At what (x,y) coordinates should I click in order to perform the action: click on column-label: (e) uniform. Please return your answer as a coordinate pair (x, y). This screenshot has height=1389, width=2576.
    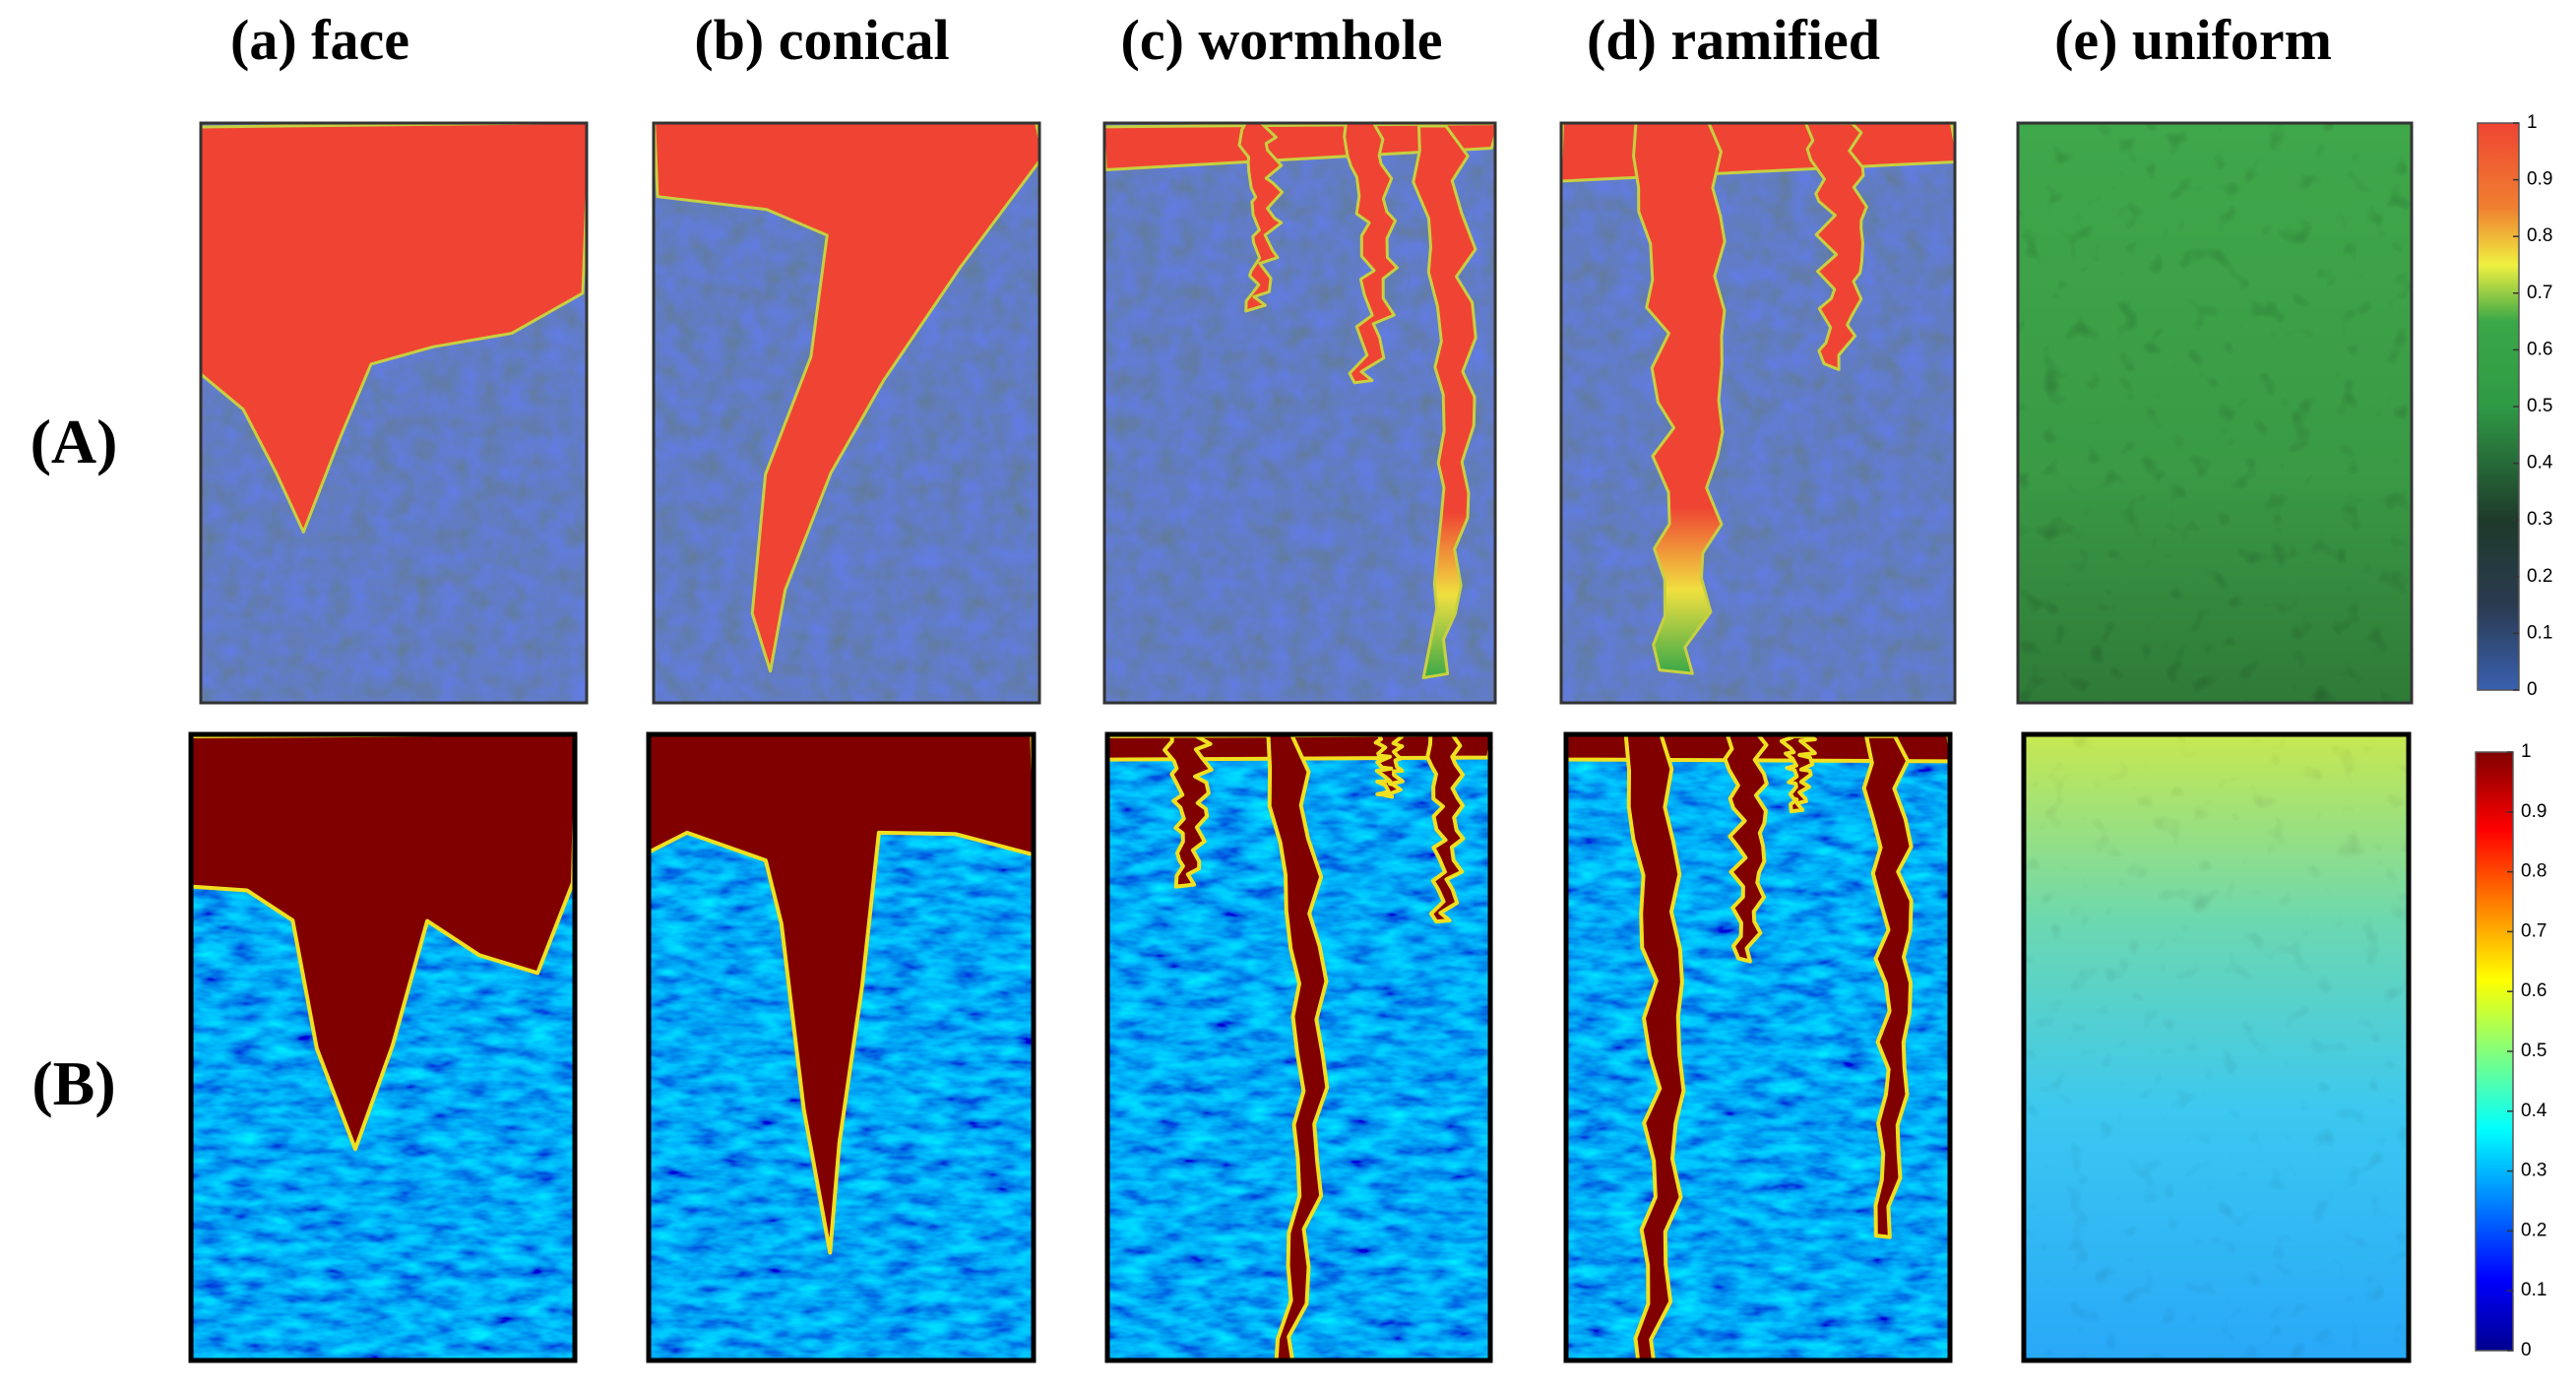
    Looking at the image, I should click on (2193, 40).